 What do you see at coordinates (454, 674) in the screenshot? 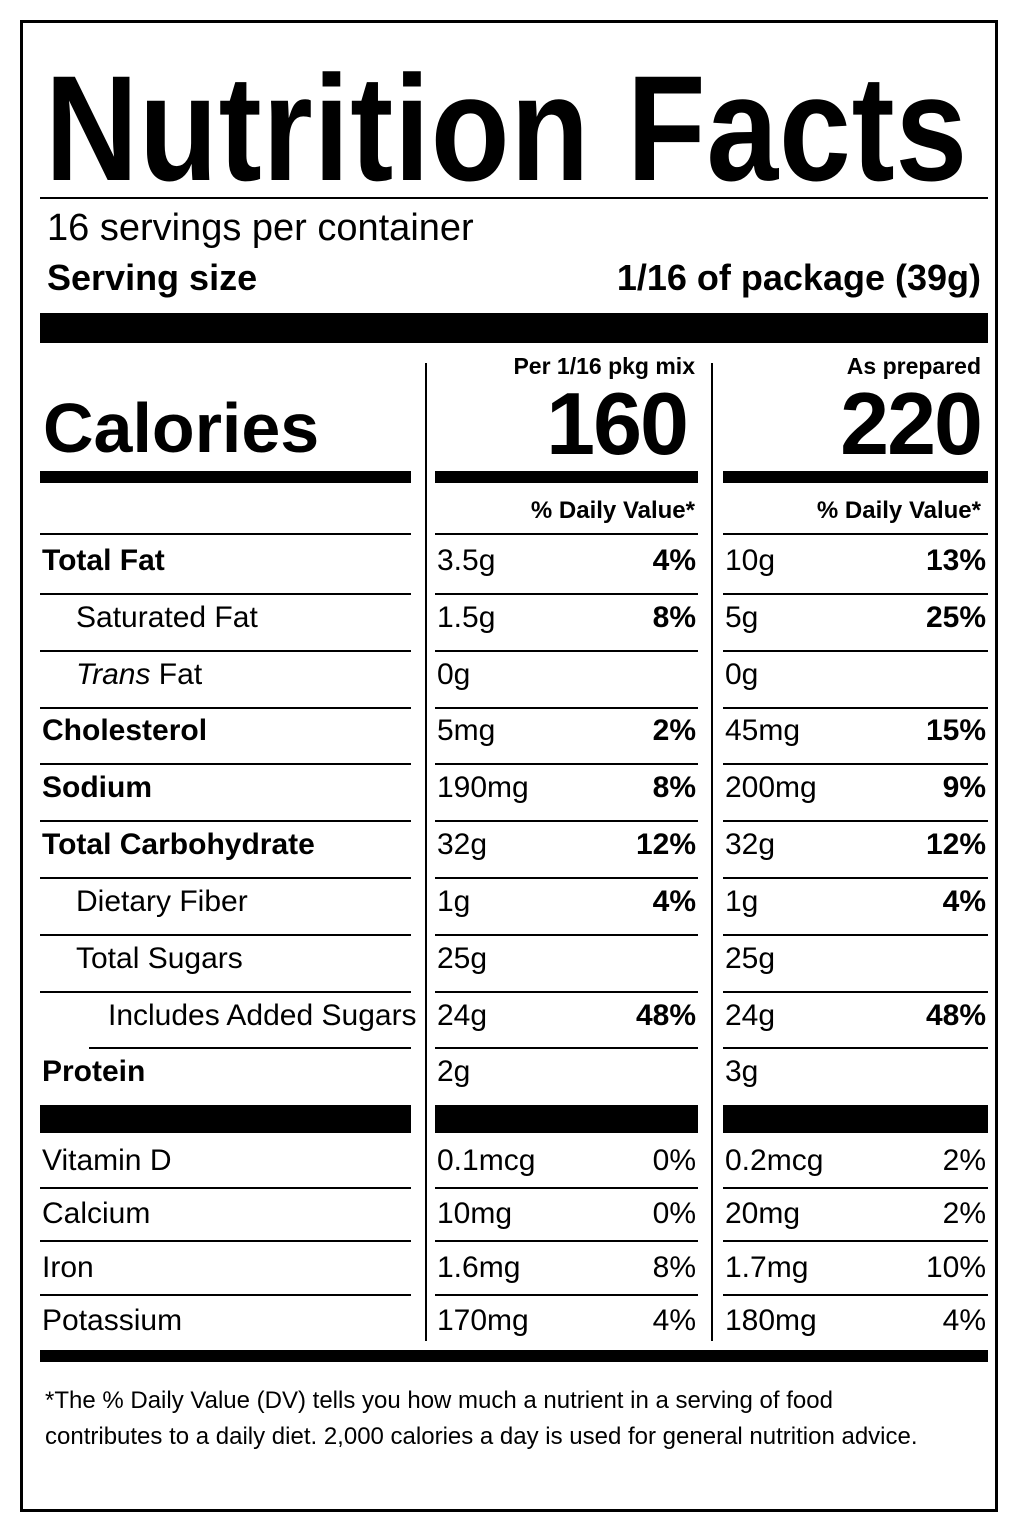
I see `mix-amount: 0g` at bounding box center [454, 674].